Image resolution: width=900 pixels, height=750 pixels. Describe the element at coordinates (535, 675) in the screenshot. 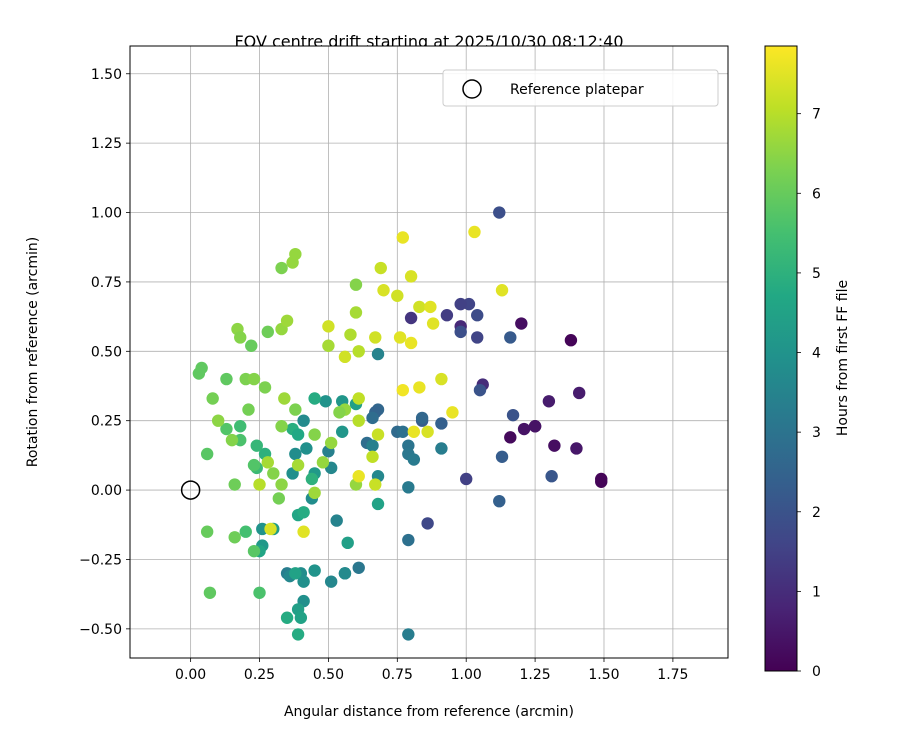

I see `x-tick-label: 1.25` at that location.